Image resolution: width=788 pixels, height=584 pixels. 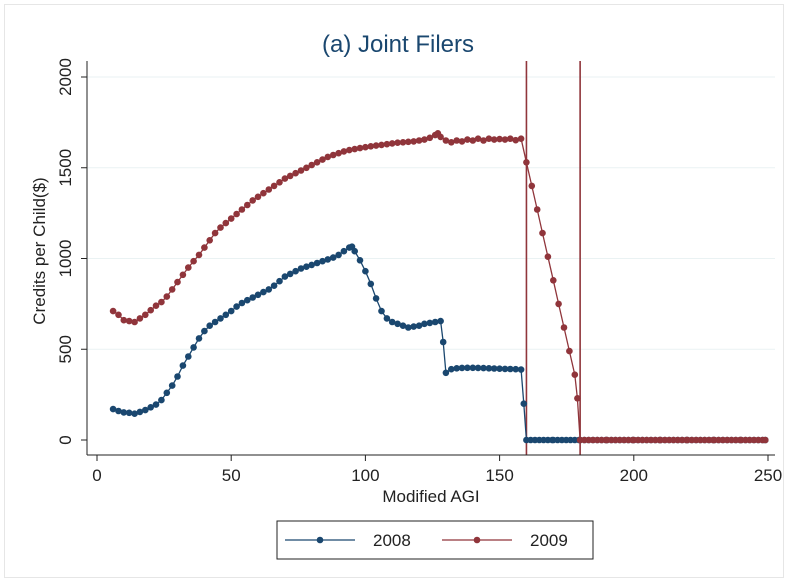 I want to click on y-tick-label: 1500, so click(x=65, y=168).